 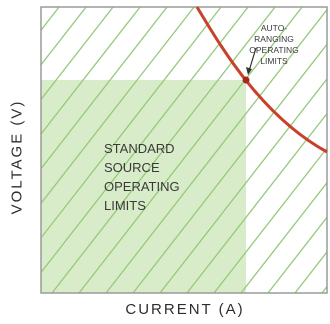 What do you see at coordinates (132, 167) in the screenshot?
I see `standard-label-line: SOURCE` at bounding box center [132, 167].